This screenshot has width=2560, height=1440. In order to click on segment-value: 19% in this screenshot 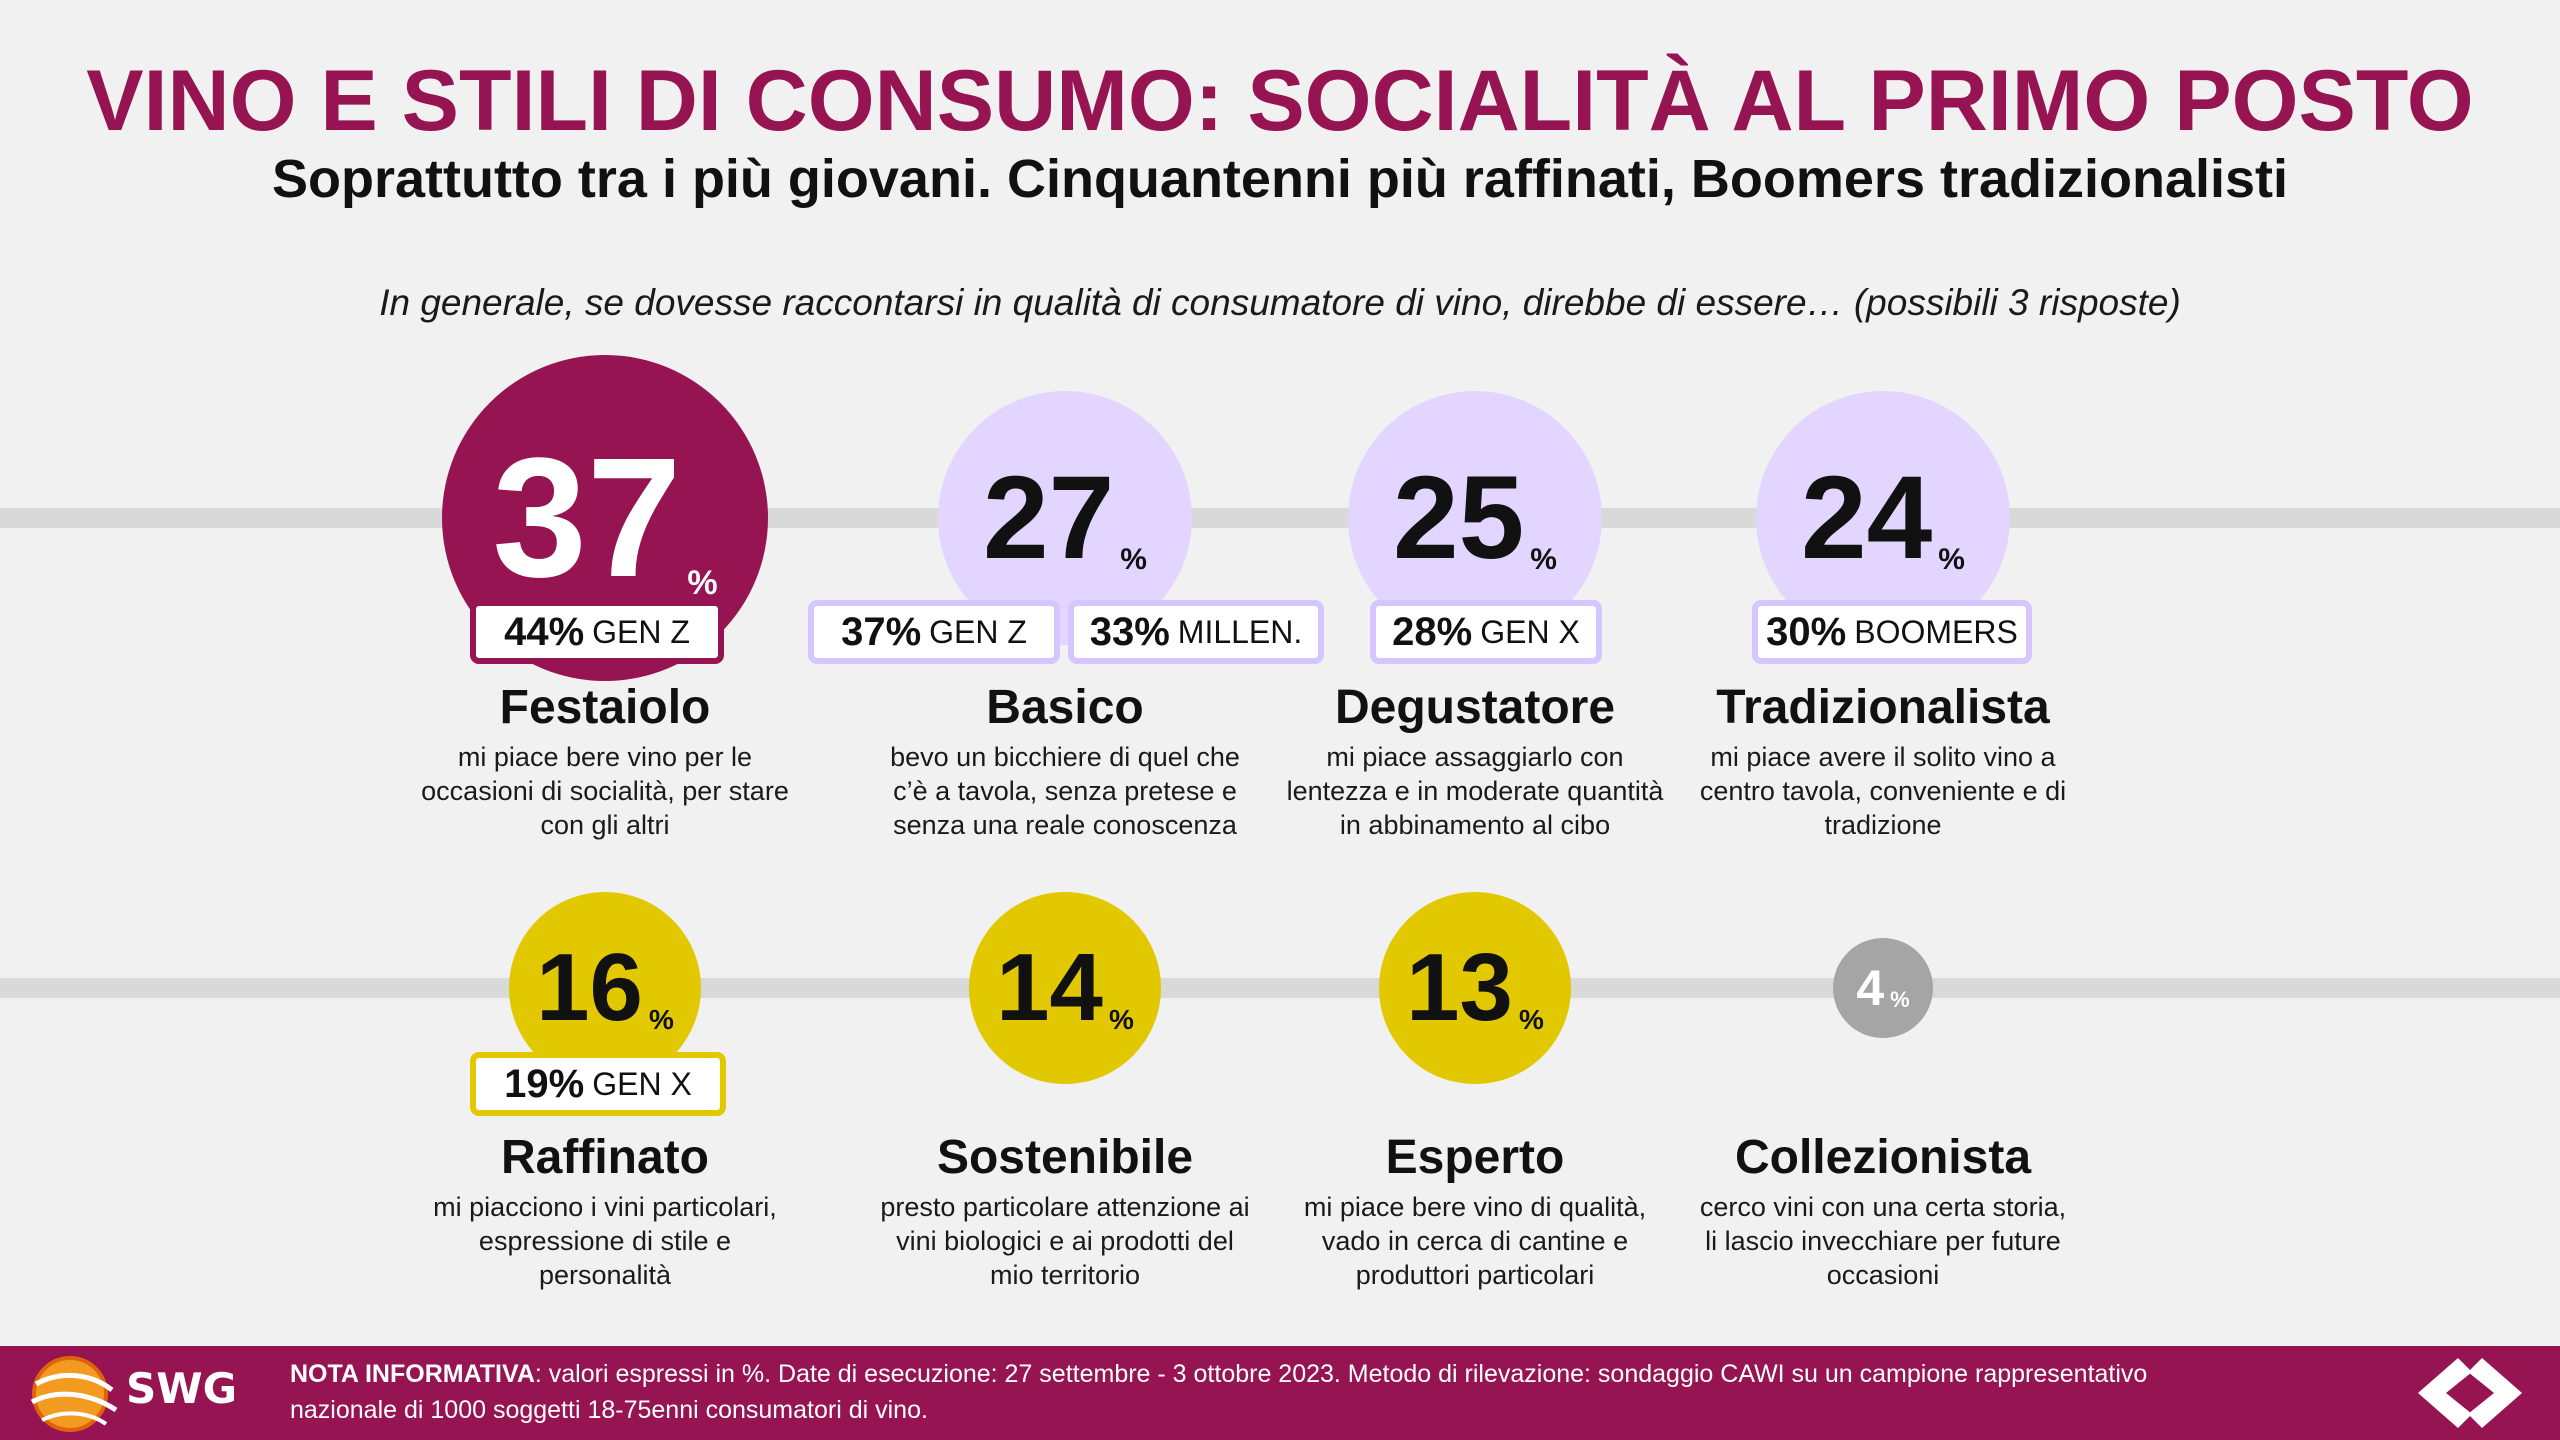, I will do `click(544, 1083)`.